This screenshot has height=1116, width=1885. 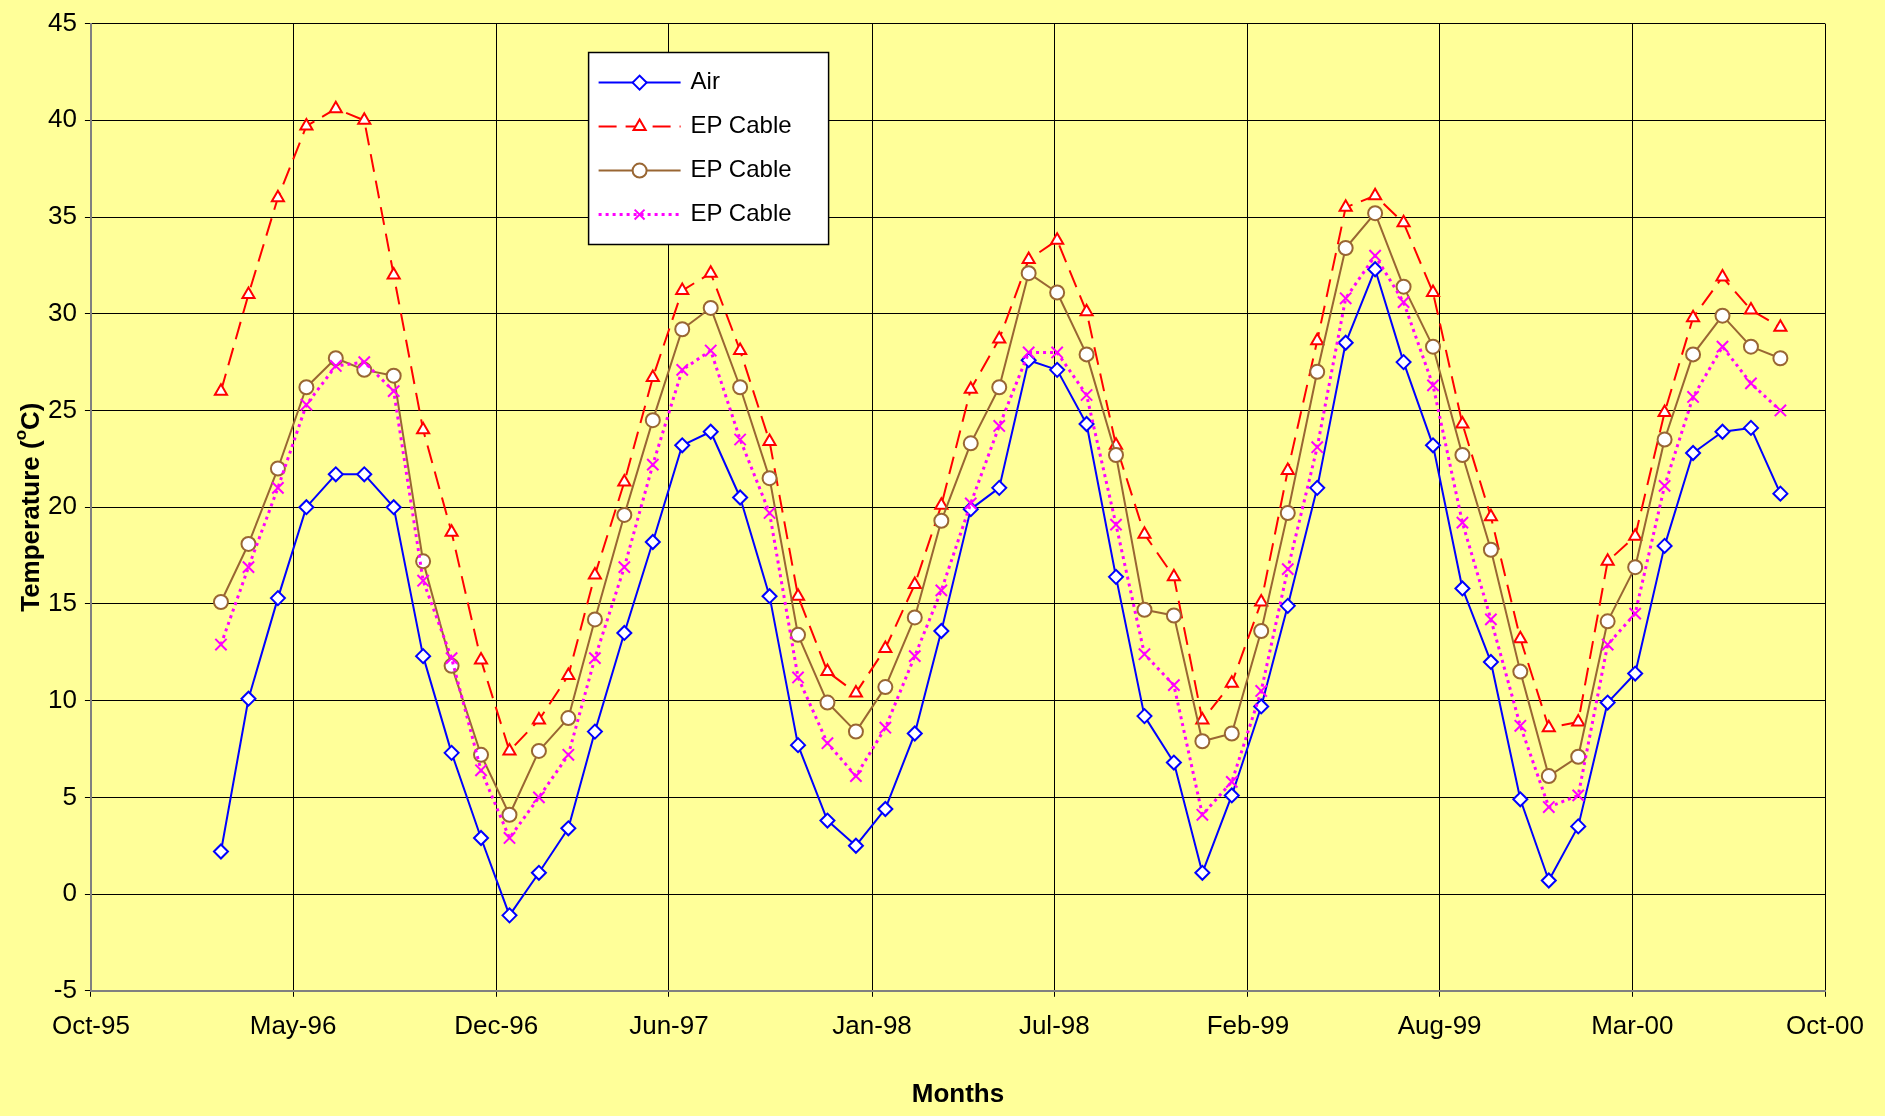 What do you see at coordinates (1248, 1024) in the screenshot?
I see `x-tick-label: Feb-99` at bounding box center [1248, 1024].